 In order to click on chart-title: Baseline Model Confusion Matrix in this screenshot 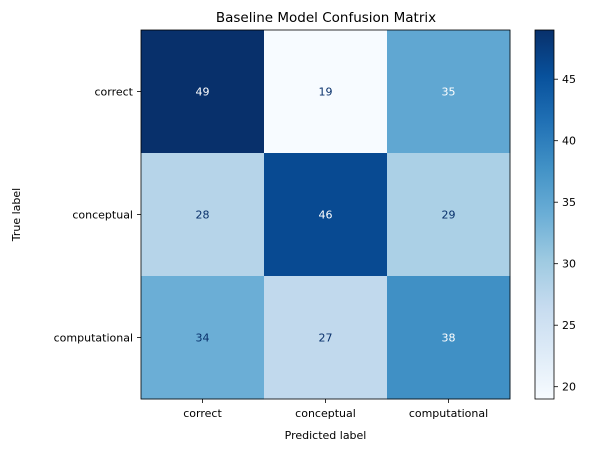, I will do `click(326, 18)`.